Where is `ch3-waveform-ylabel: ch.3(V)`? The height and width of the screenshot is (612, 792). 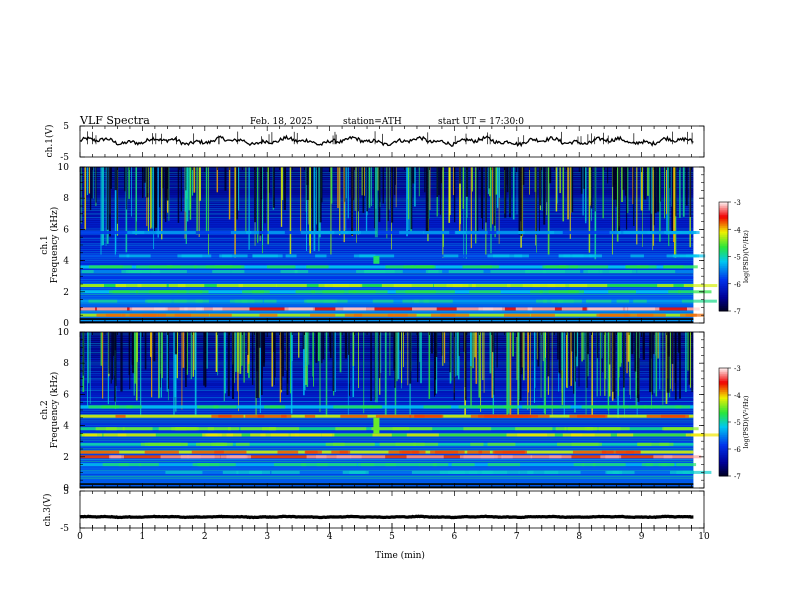 ch3-waveform-ylabel: ch.3(V) is located at coordinates (47, 510).